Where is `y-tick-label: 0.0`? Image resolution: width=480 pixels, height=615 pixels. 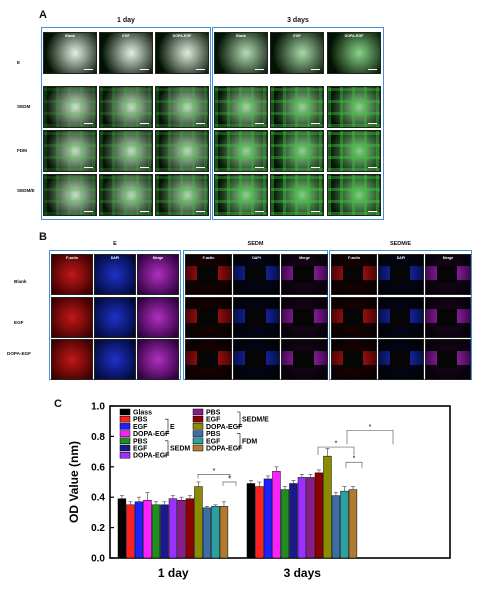
y-tick-label: 0.0 is located at coordinates (98, 559).